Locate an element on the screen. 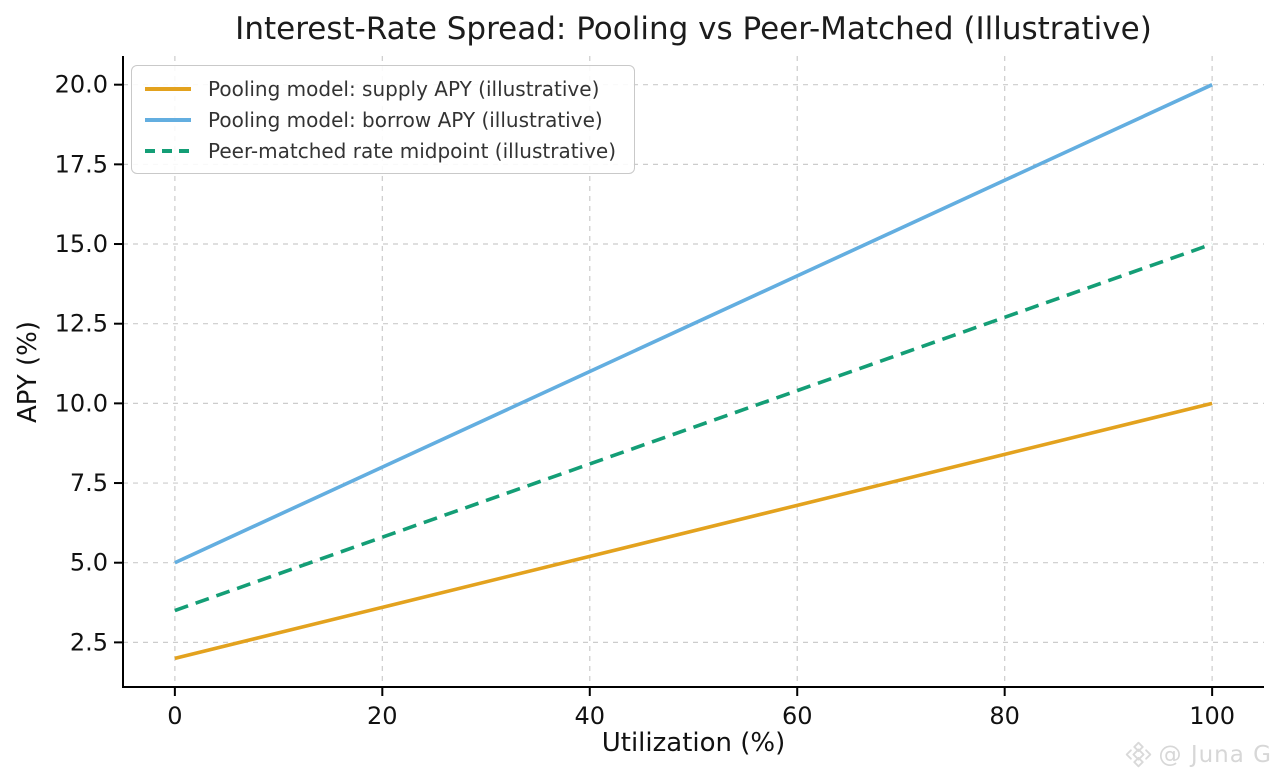  y-axis-ticks: 2.5 5.0 7.5 10.0 12.5 15.0 17.5 20.0 is located at coordinates (89, 363).